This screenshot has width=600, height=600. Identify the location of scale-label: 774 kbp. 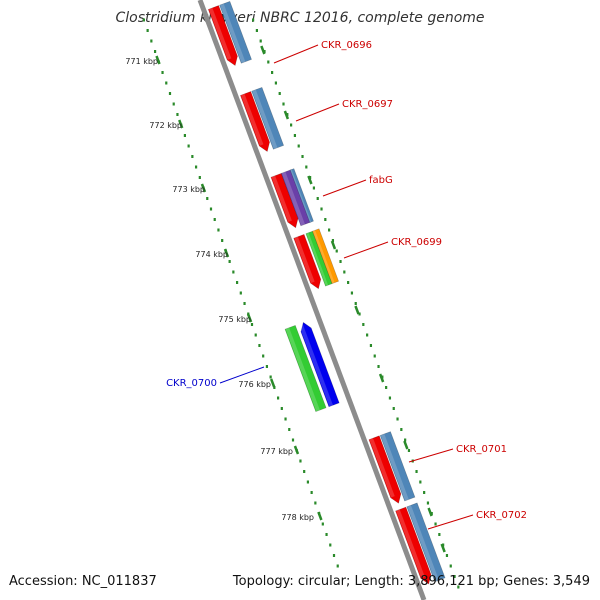
(211, 254).